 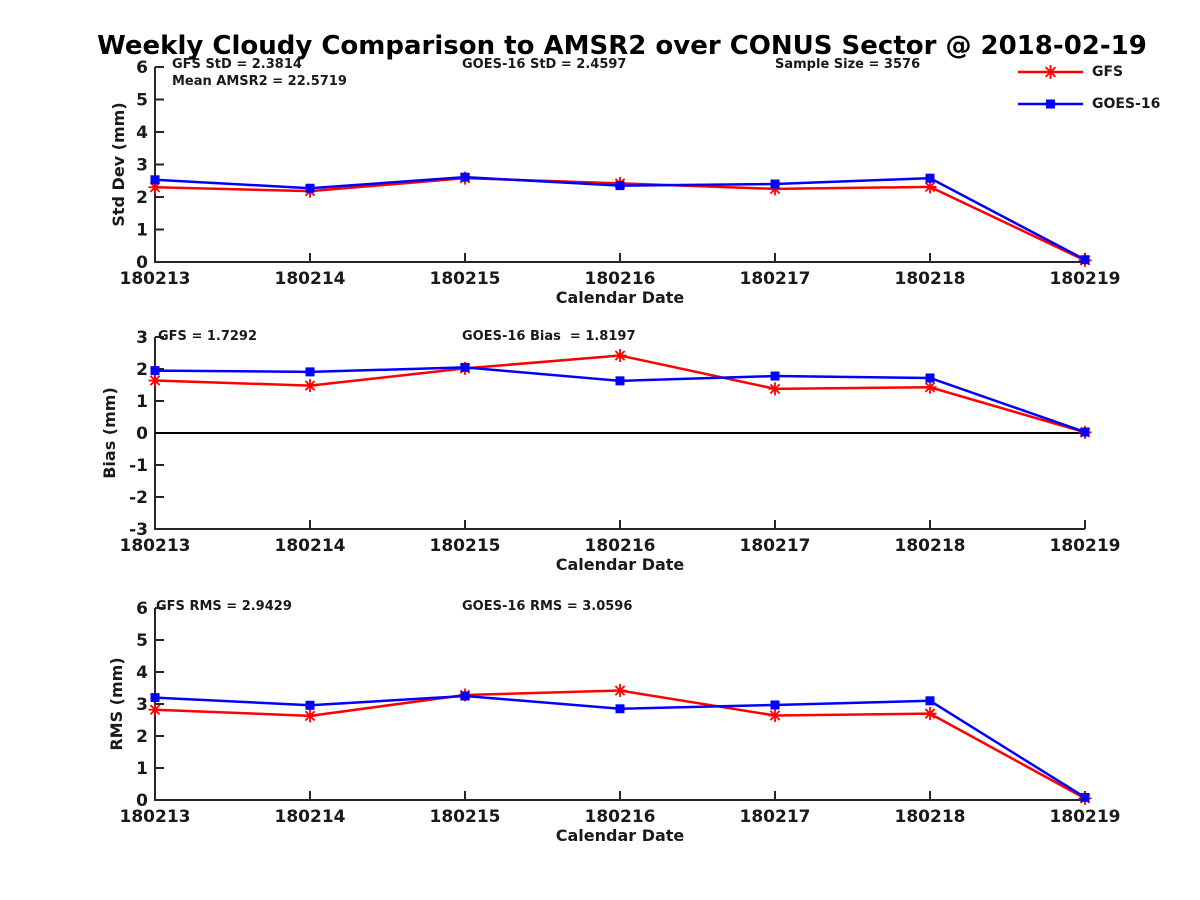 I want to click on gfs-legend-marker, so click(x=1050, y=72).